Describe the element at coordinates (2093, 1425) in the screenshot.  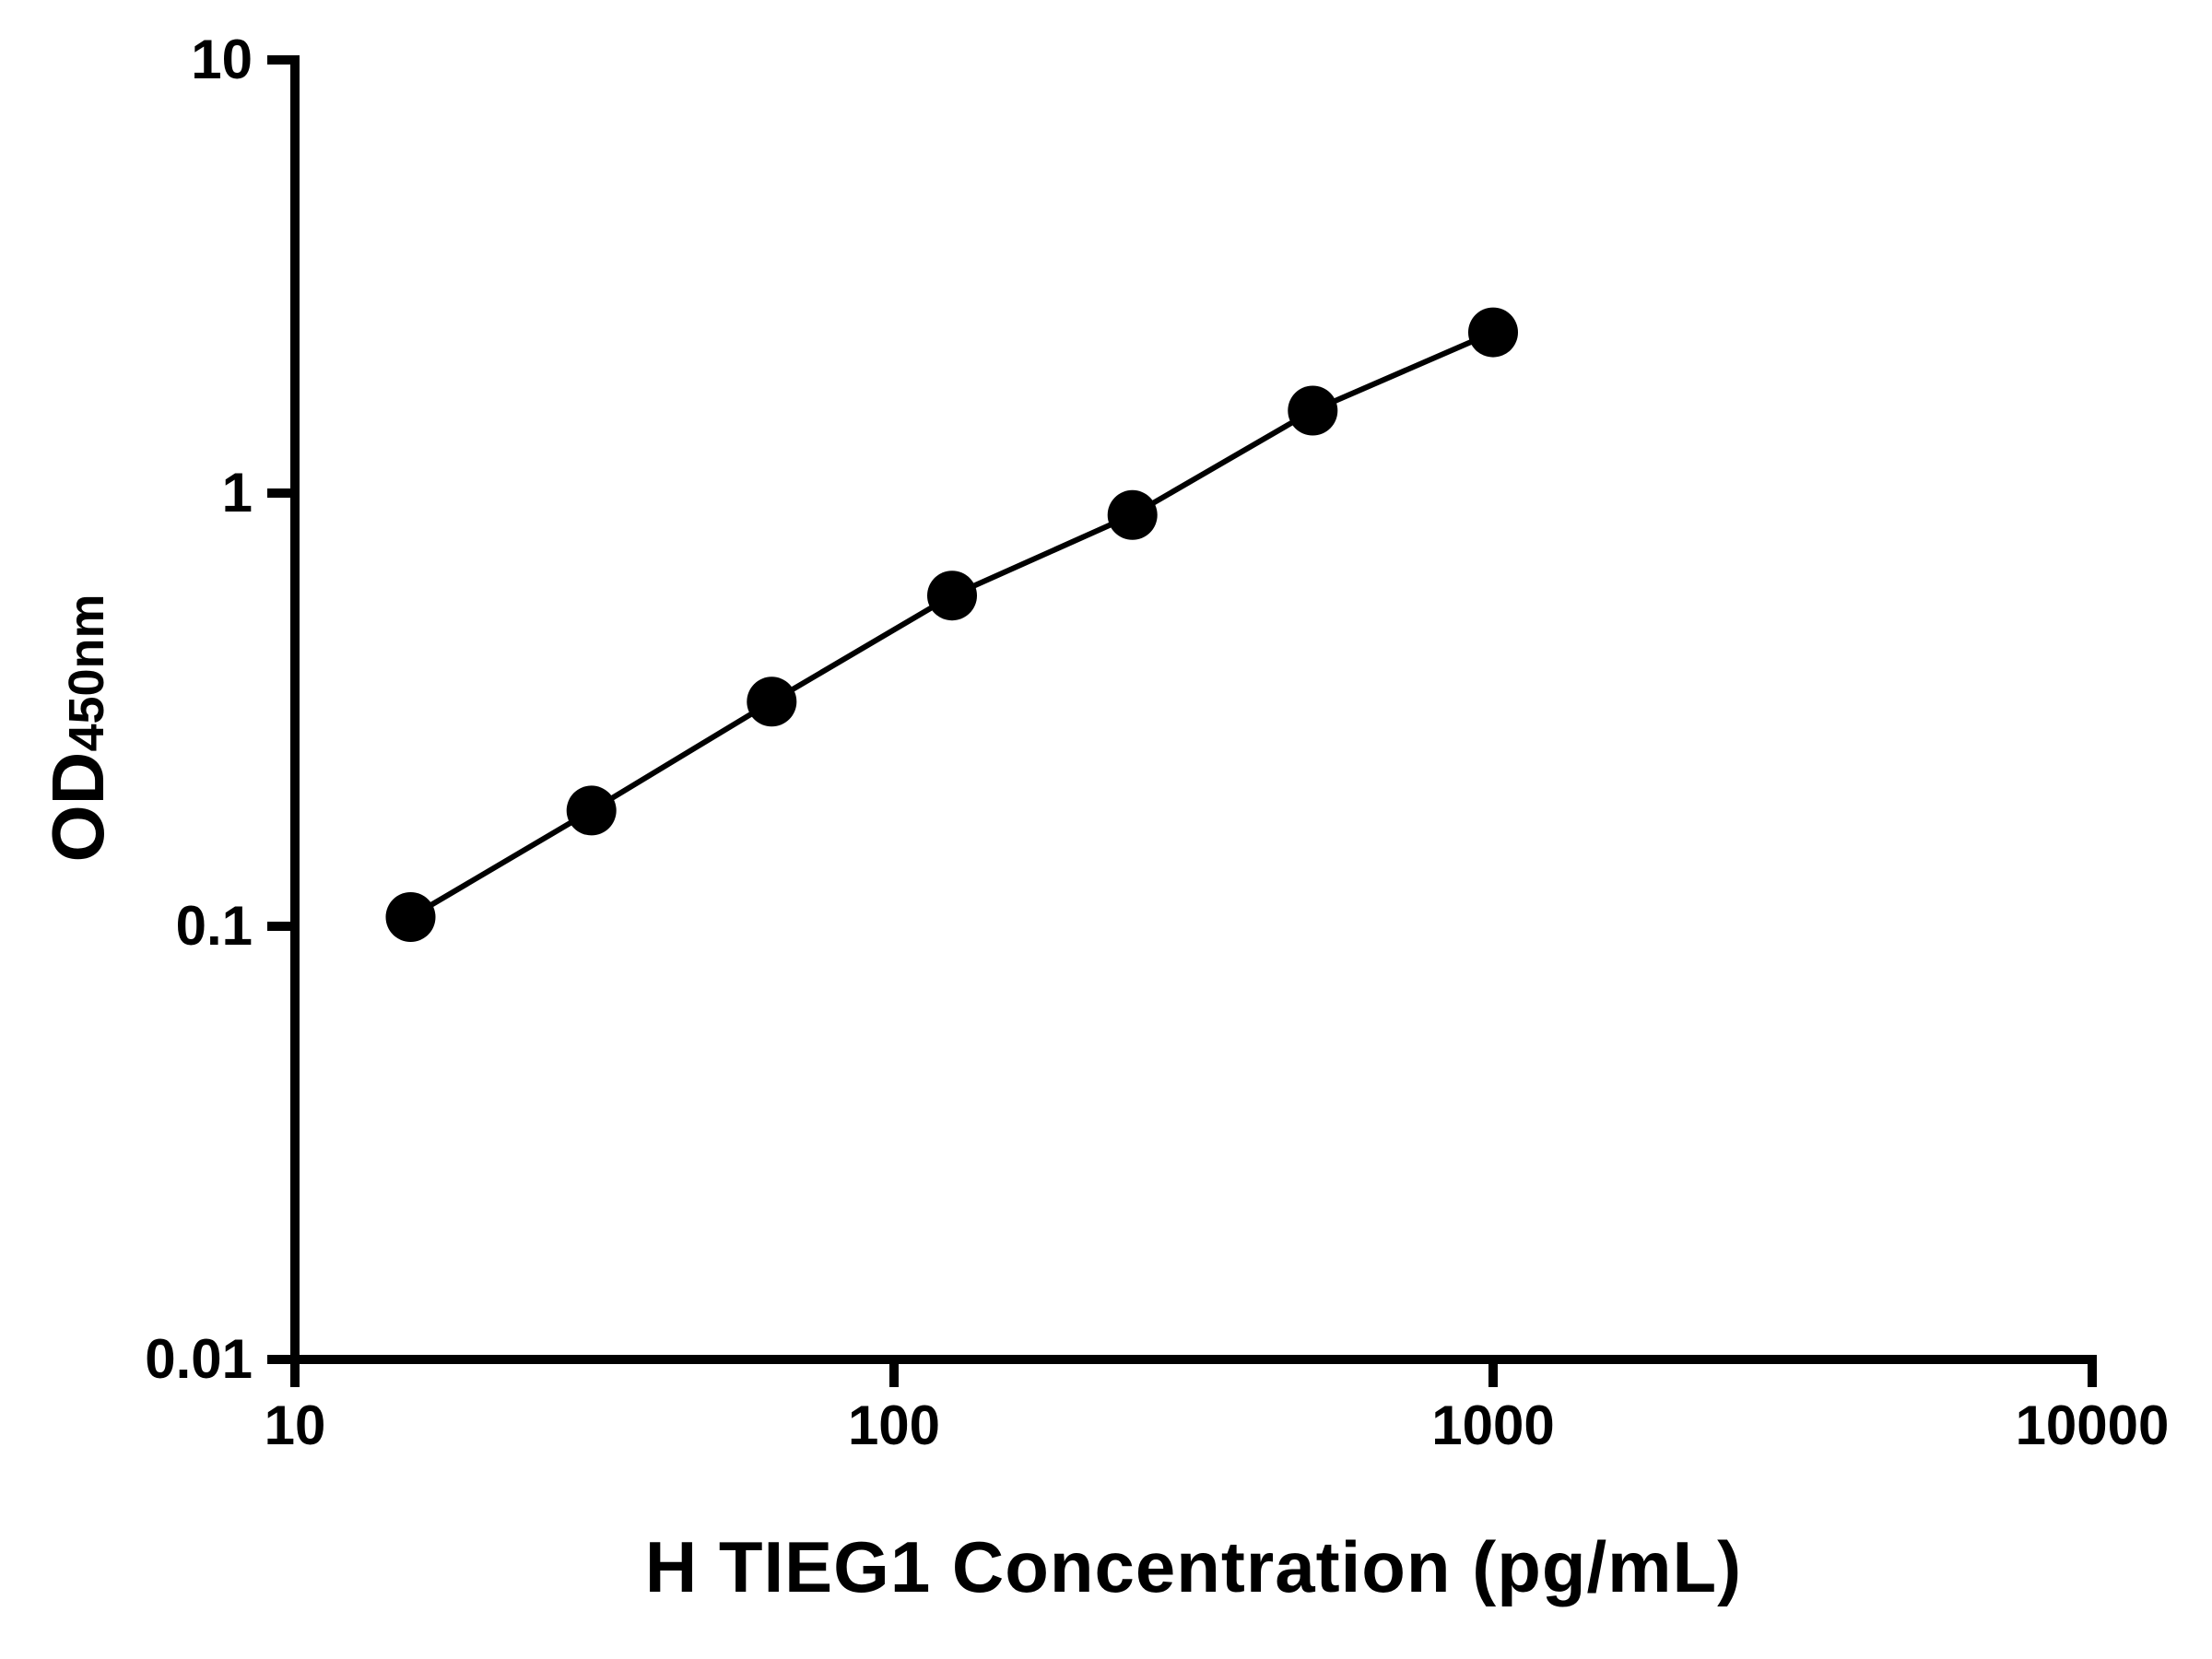
I see `x-tick-label: 10000` at that location.